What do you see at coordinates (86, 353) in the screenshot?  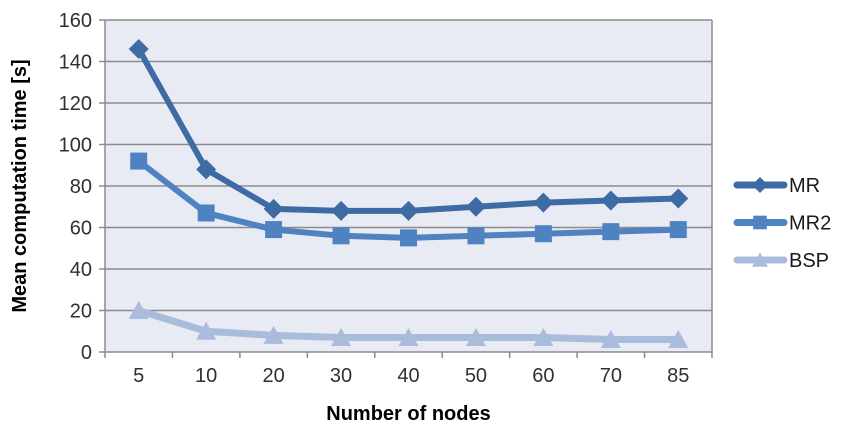 I see `y-tick-label-0: 0` at bounding box center [86, 353].